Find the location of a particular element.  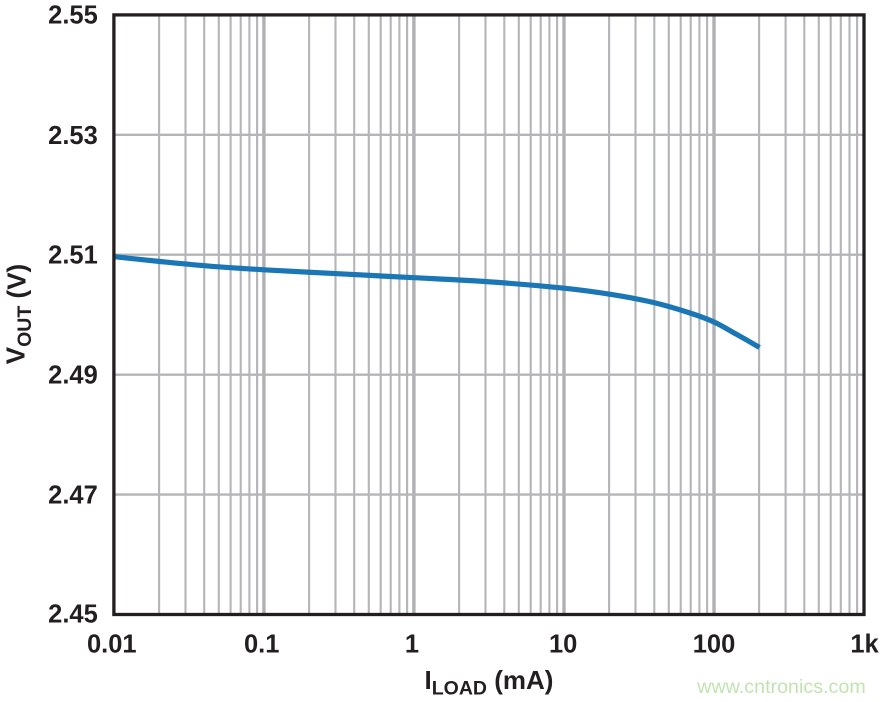

svg-text: 1 is located at coordinates (412, 644).